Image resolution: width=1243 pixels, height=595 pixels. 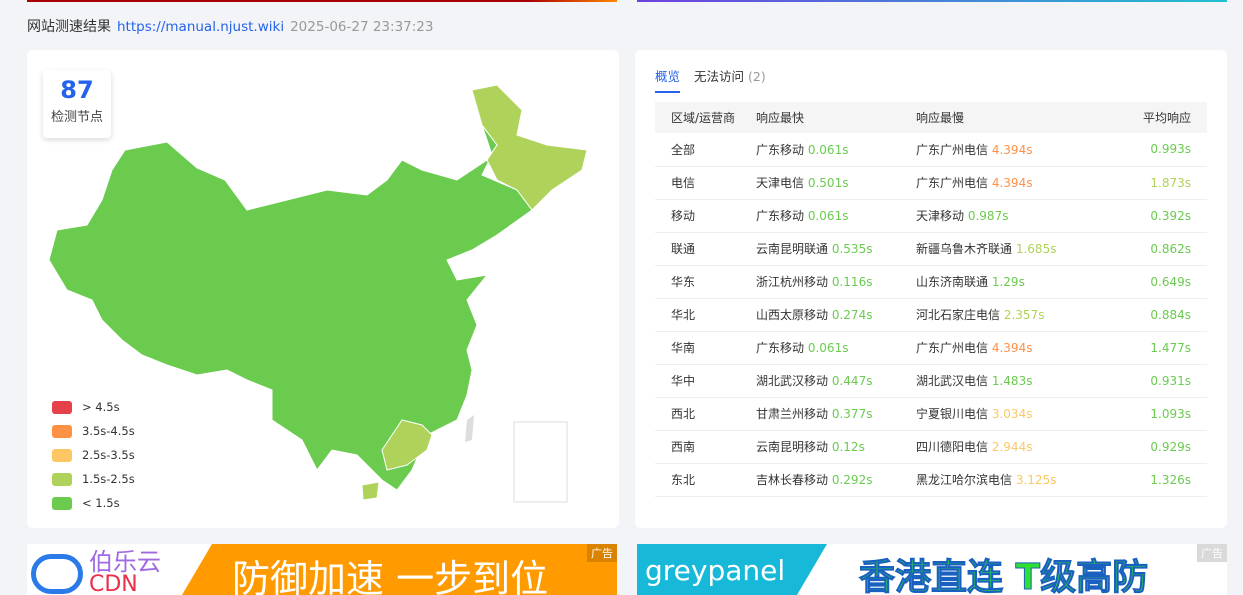 I want to click on slowest-cell: 四川德阳电信 2.944s, so click(x=1016, y=447).